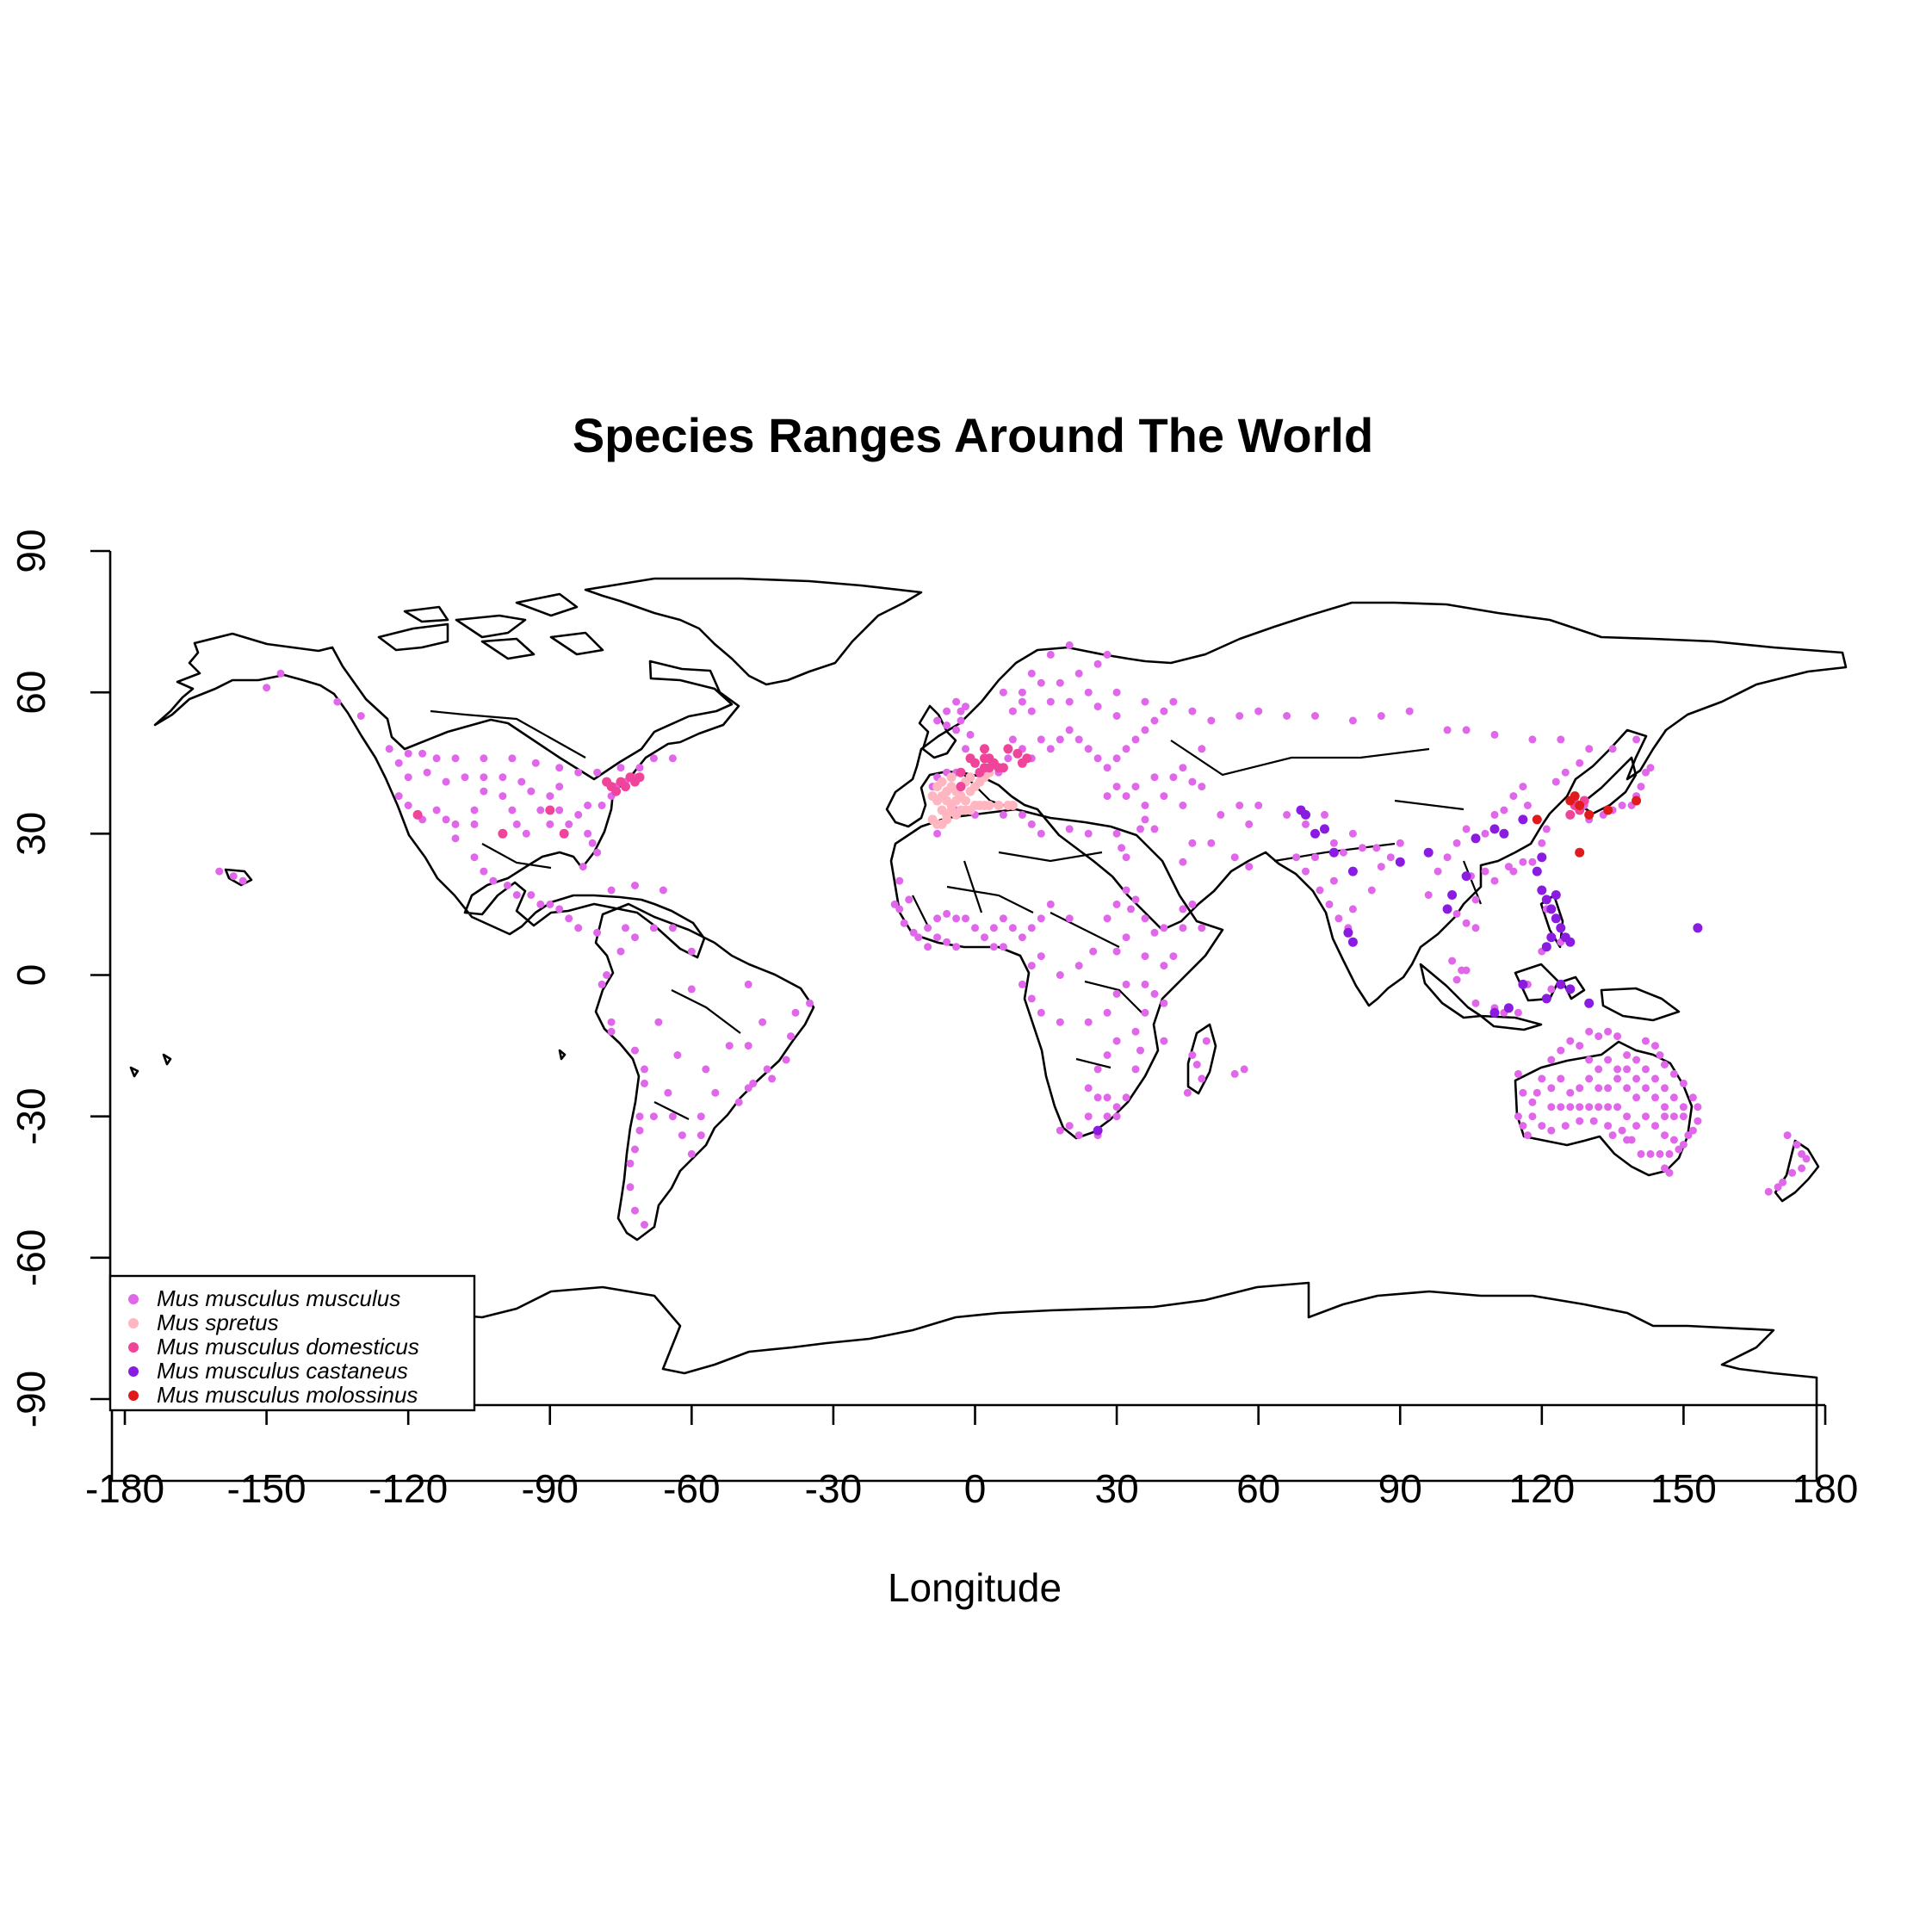  What do you see at coordinates (1398, 970) in the screenshot?
I see `series-mus-musculus-castaneus` at bounding box center [1398, 970].